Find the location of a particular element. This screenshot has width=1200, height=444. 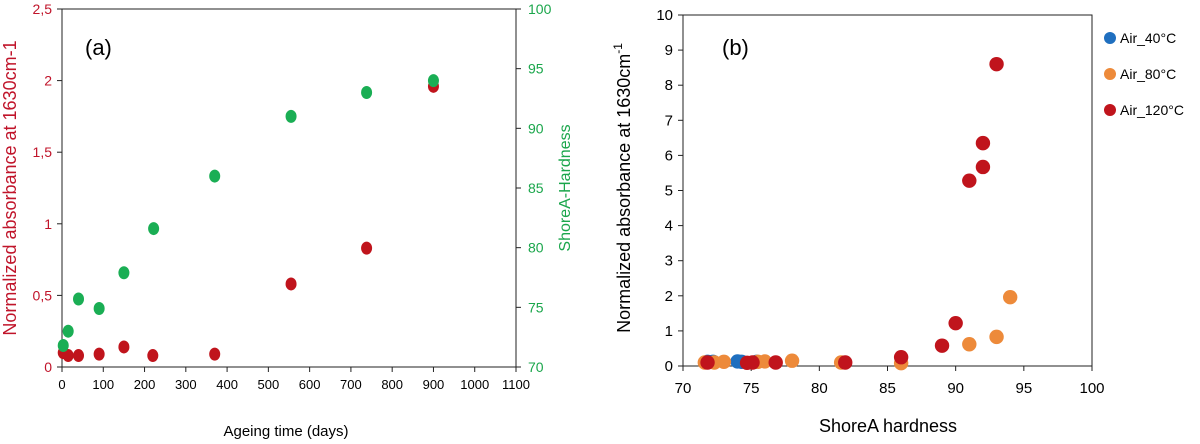

legend-label: Air_40°C is located at coordinates (1148, 38).